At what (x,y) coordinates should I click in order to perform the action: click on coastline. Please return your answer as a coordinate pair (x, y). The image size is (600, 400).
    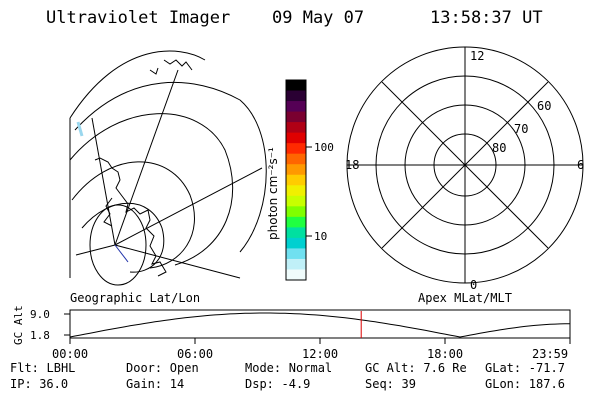
    Looking at the image, I should click on (143, 168).